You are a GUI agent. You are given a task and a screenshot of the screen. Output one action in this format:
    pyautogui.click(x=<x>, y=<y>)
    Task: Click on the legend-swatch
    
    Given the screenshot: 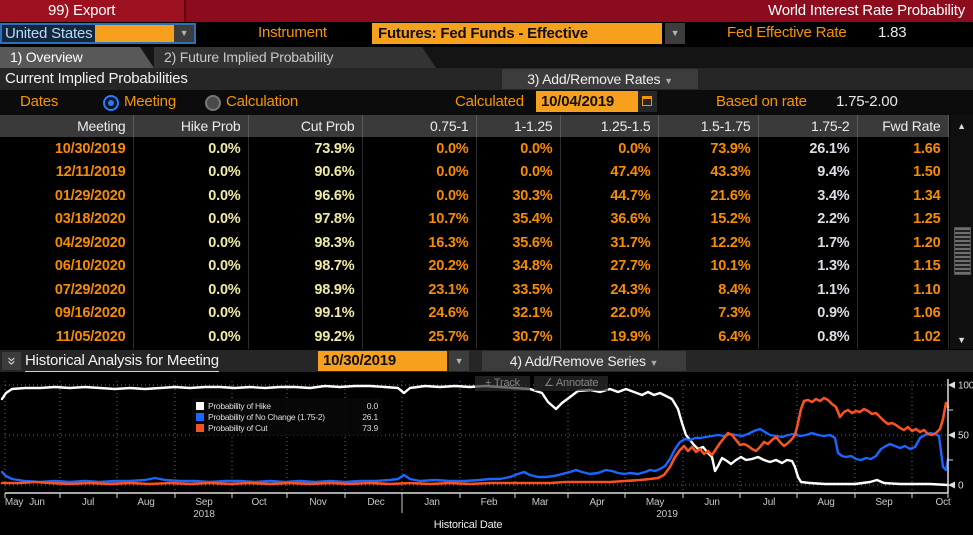 What is the action you would take?
    pyautogui.click(x=200, y=416)
    